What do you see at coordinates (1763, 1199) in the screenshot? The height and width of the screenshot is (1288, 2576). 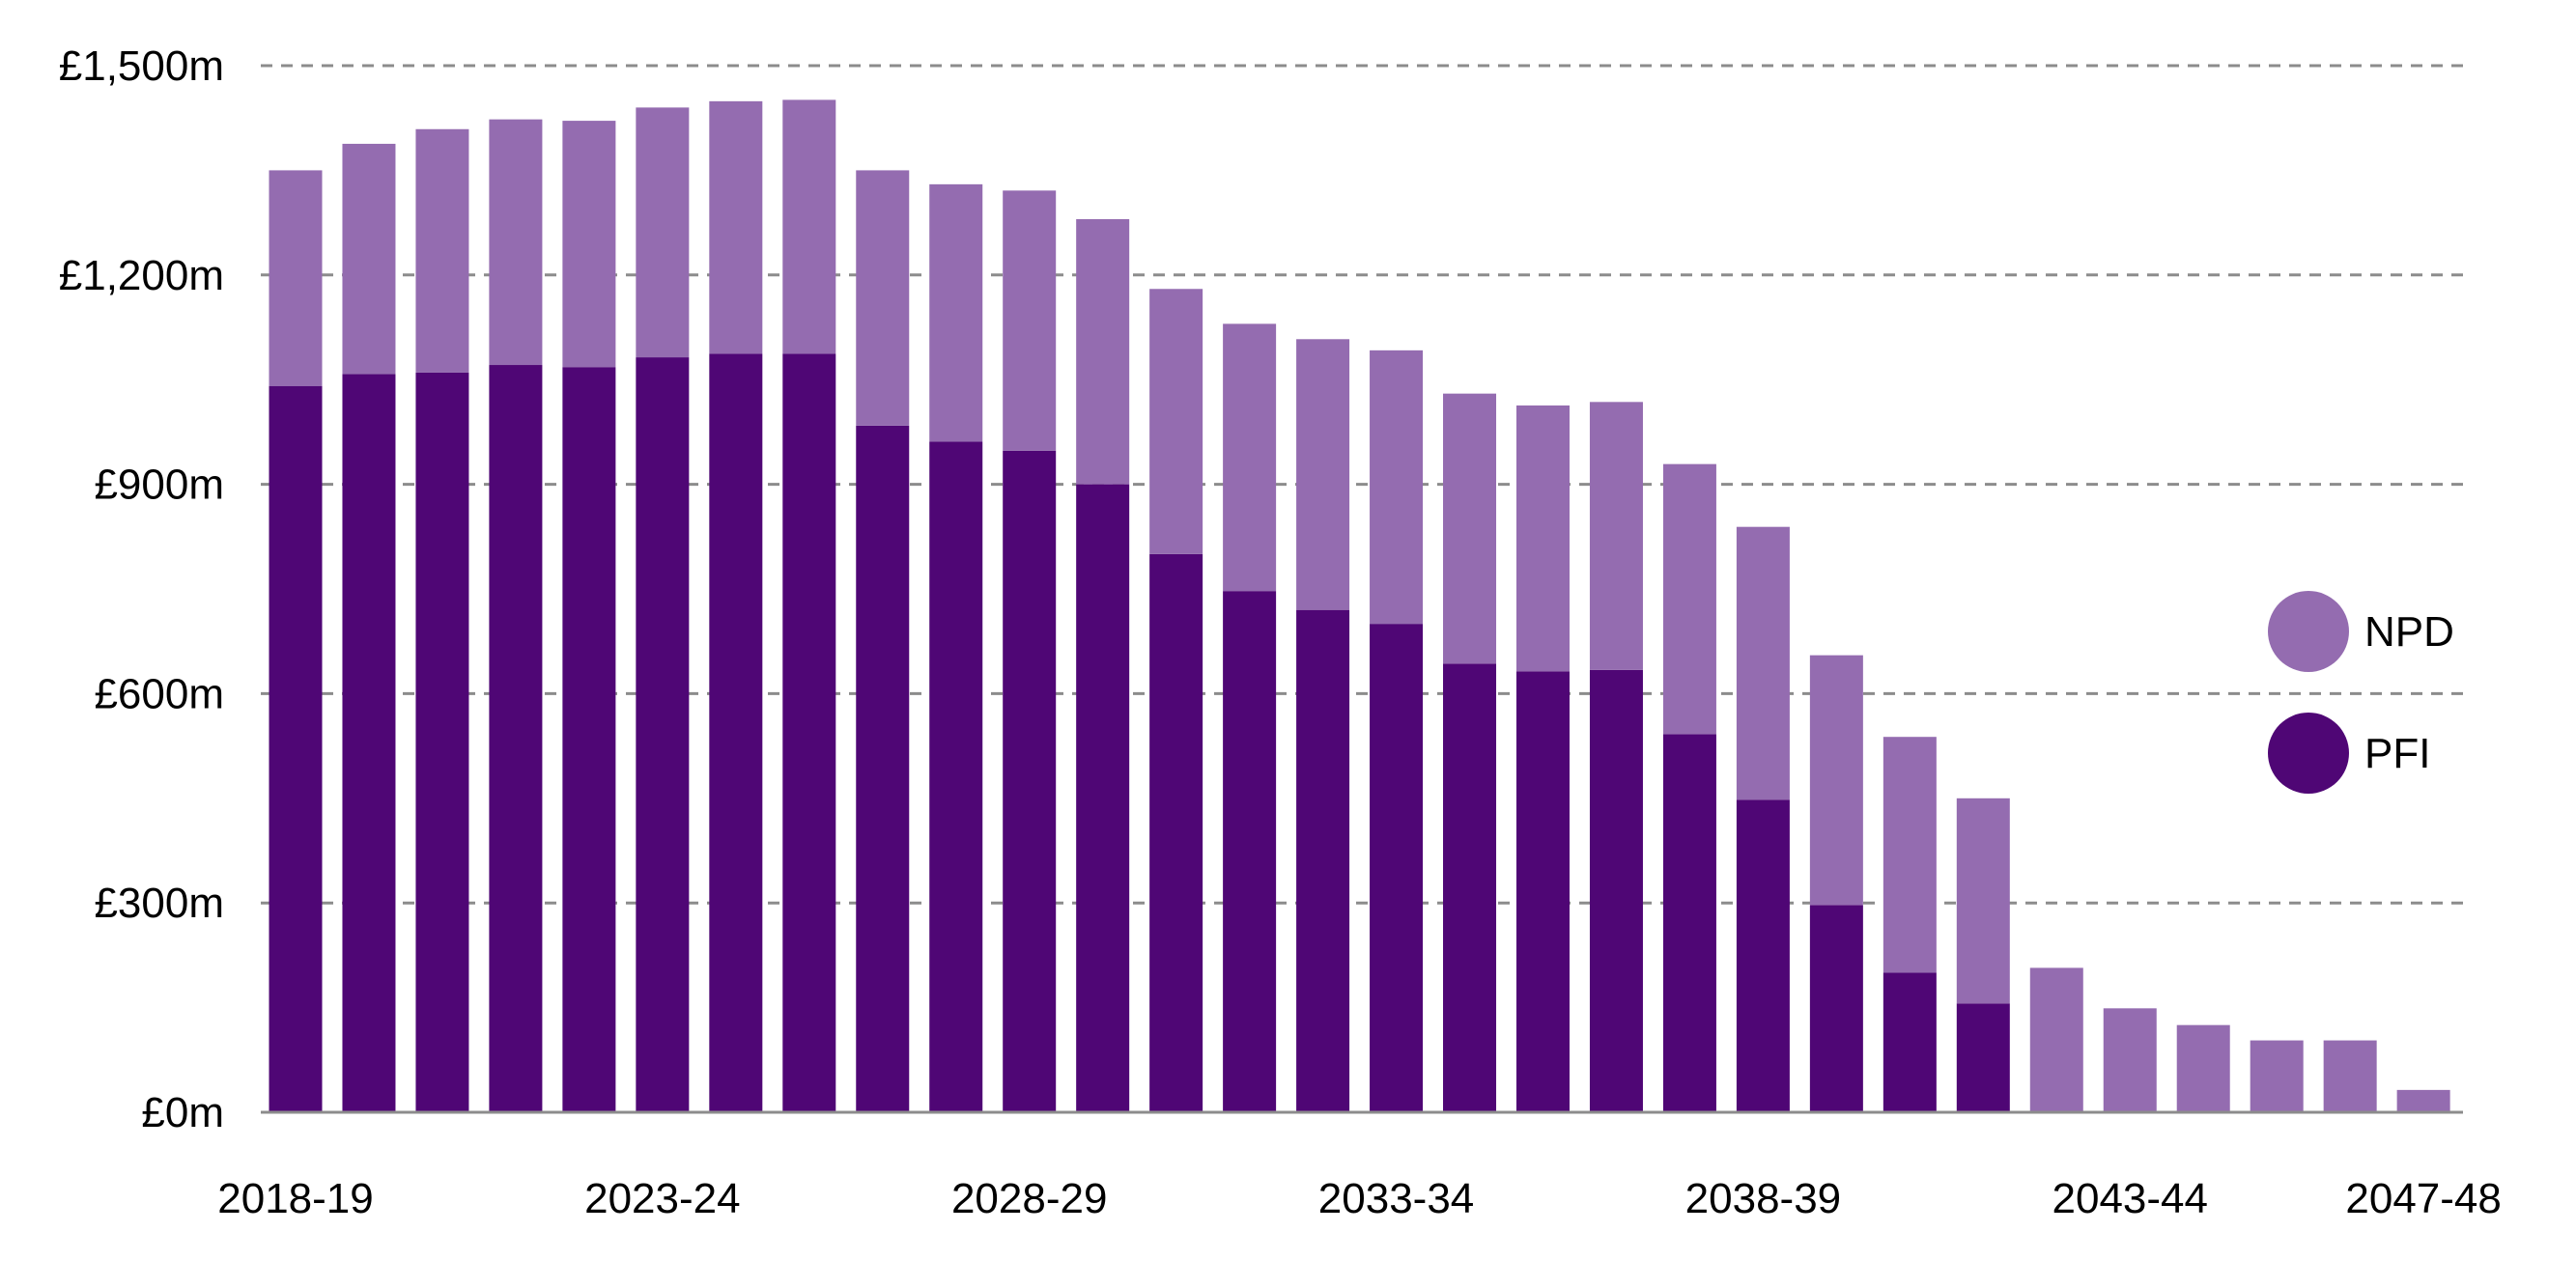 I see `x-tick-label: 2038-39` at bounding box center [1763, 1199].